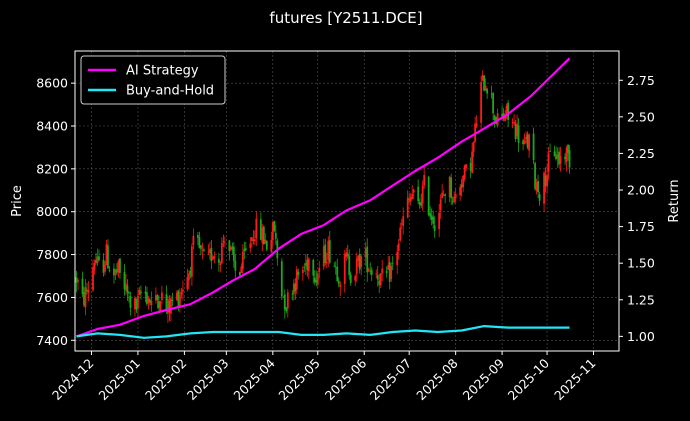  I want to click on y-tick-label: 7400, so click(52, 340).